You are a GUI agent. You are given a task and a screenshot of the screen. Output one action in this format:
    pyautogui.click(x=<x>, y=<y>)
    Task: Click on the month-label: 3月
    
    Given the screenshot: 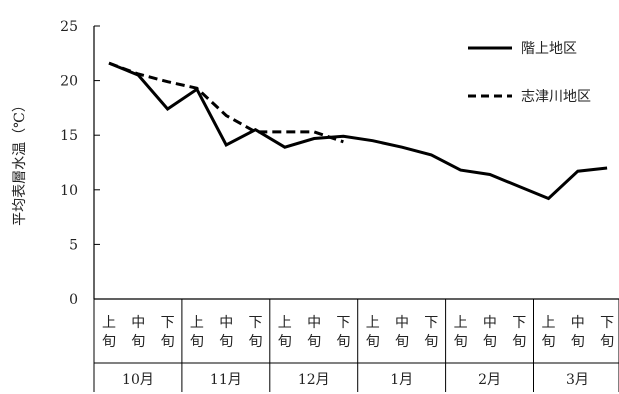 What is the action you would take?
    pyautogui.click(x=577, y=380)
    